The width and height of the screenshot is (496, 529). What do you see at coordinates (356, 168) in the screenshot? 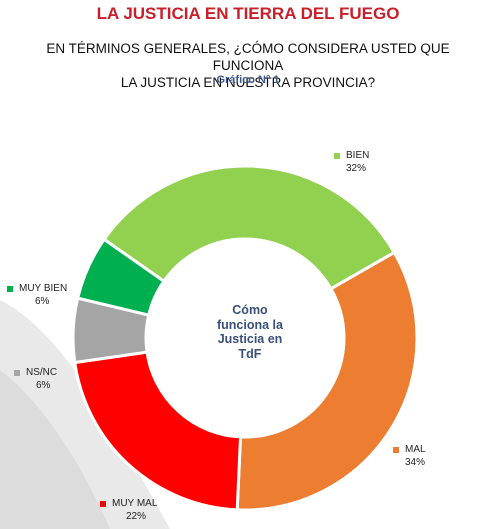
I see `legend-value: 32%` at bounding box center [356, 168].